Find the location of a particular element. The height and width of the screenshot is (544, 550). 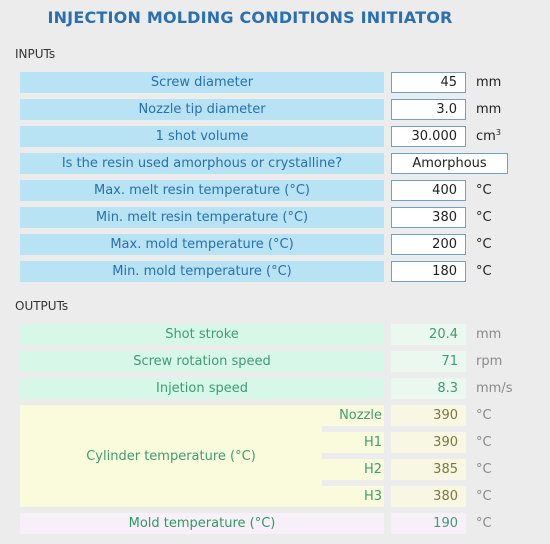

cylinder-zone-nozzle-label: Nozzle is located at coordinates (360, 415).